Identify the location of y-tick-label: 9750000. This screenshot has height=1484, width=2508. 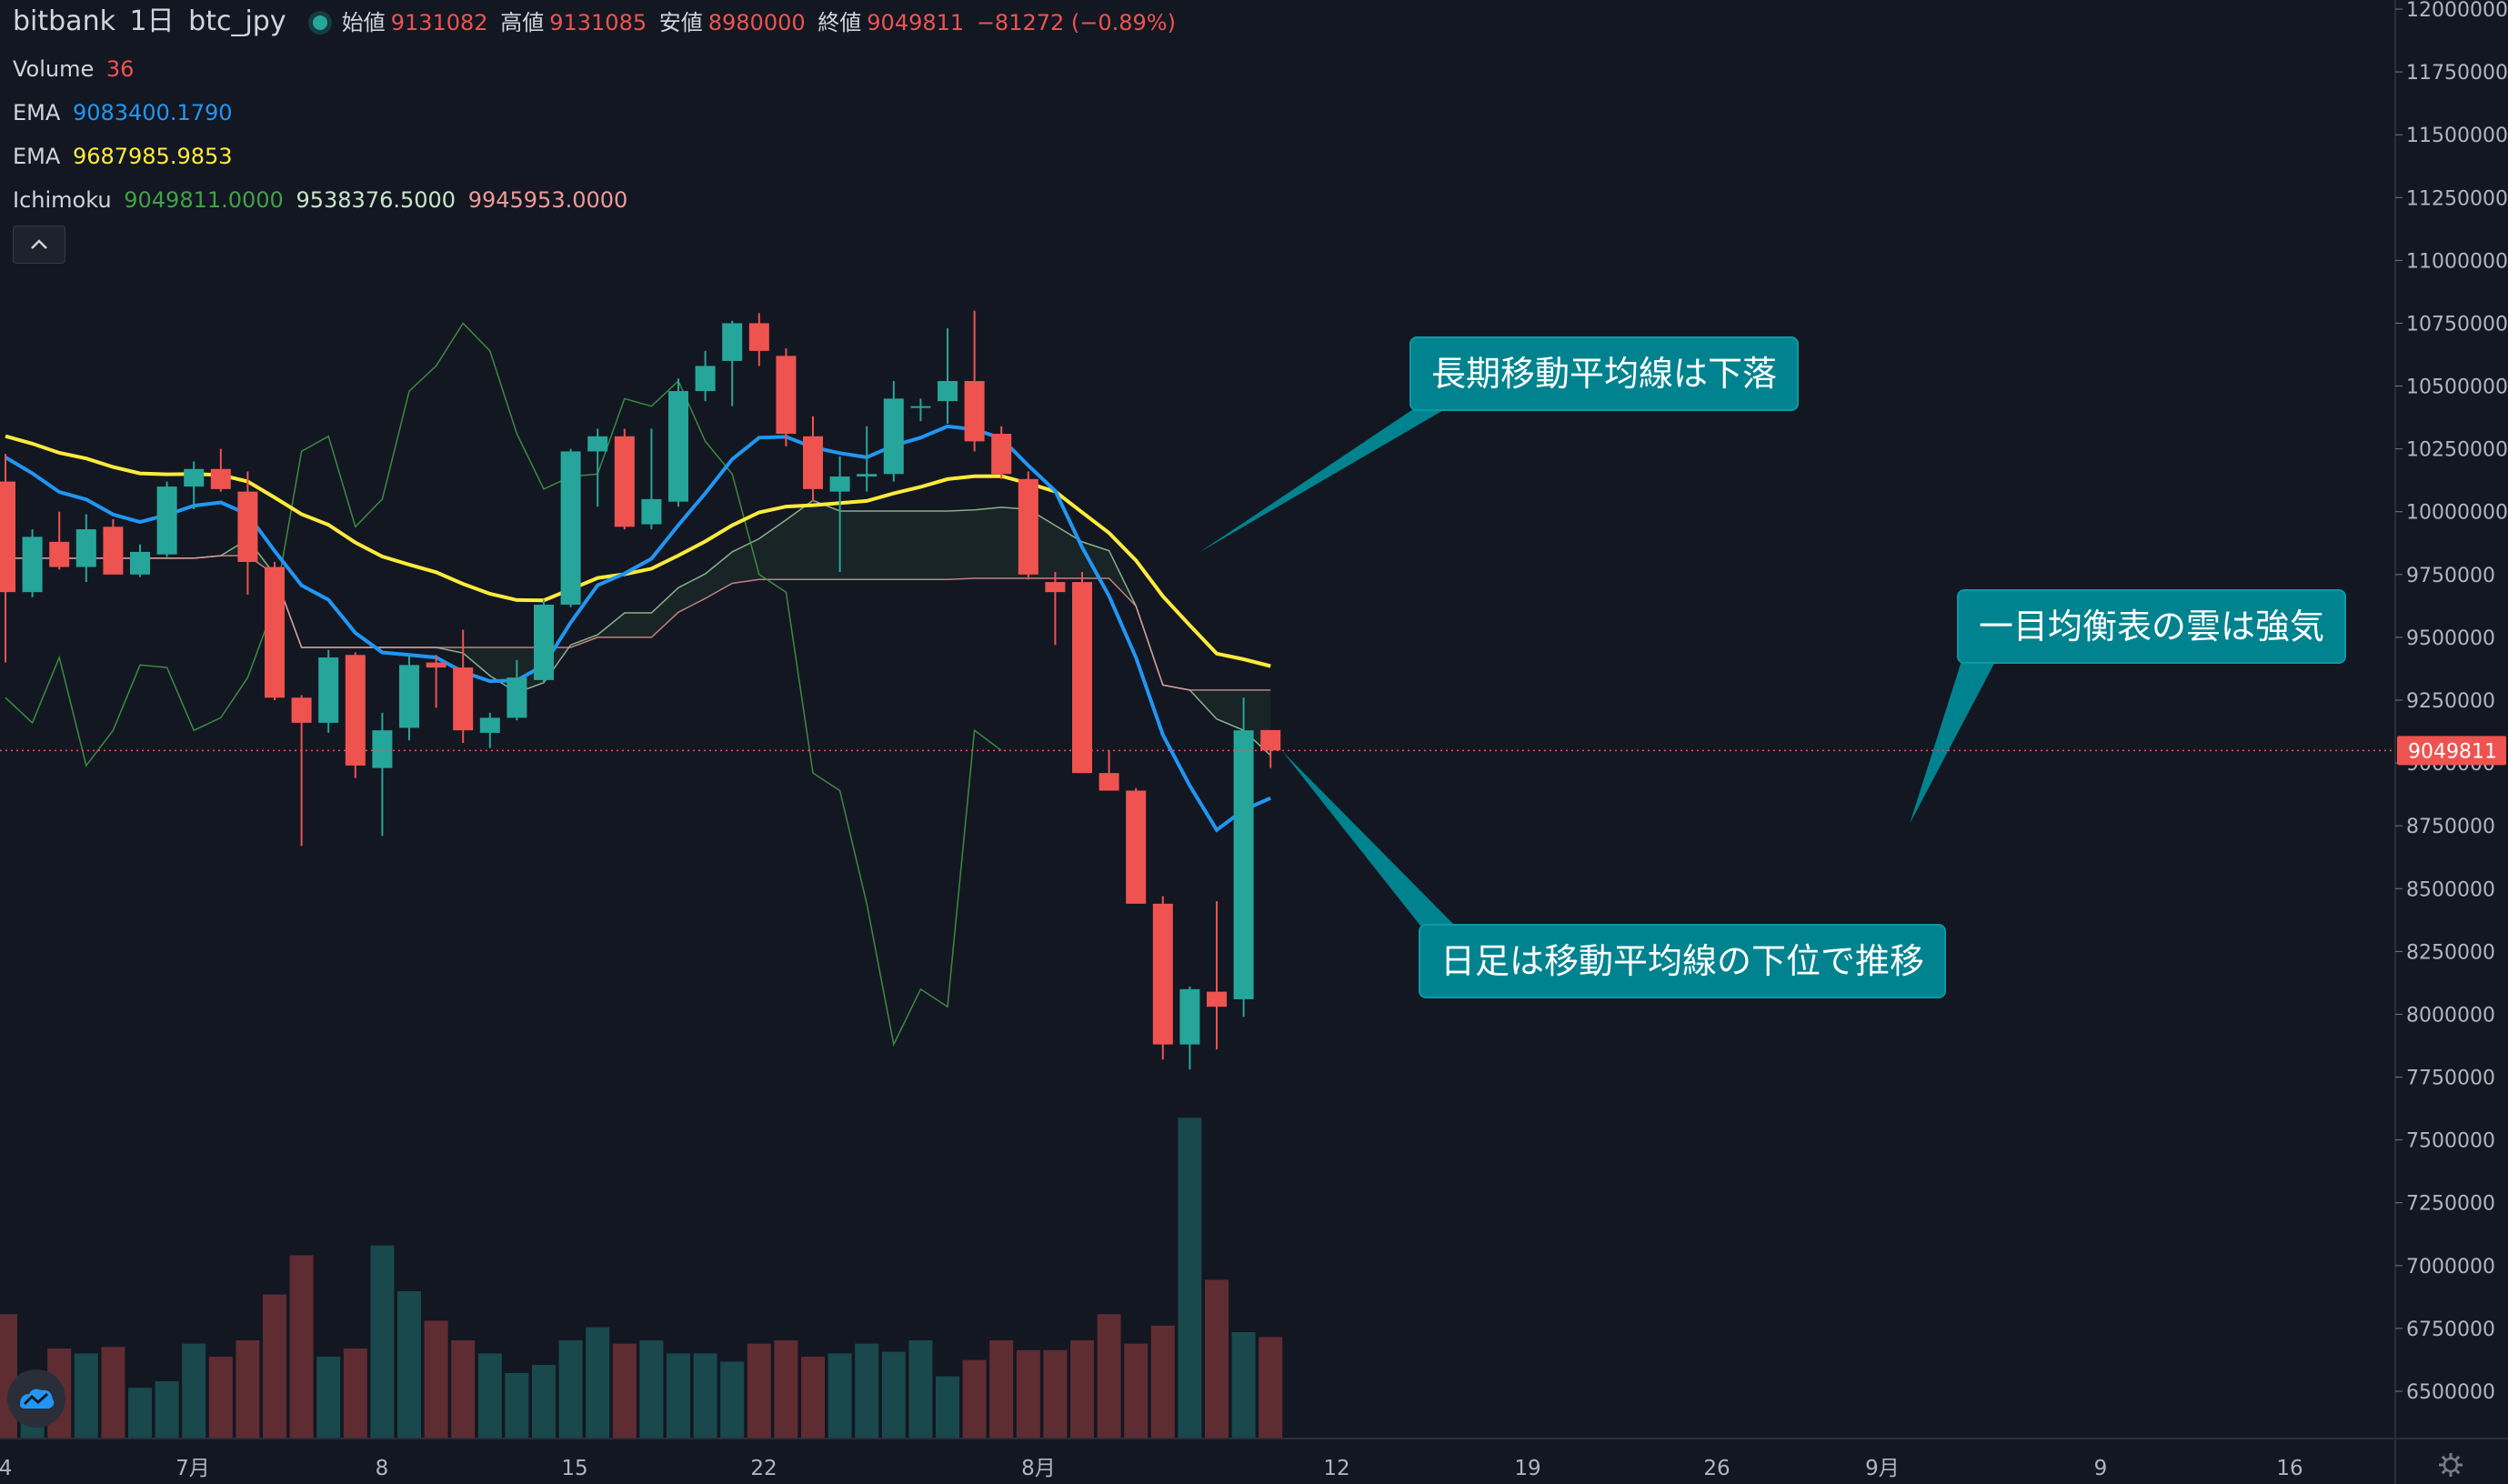
(2450, 576).